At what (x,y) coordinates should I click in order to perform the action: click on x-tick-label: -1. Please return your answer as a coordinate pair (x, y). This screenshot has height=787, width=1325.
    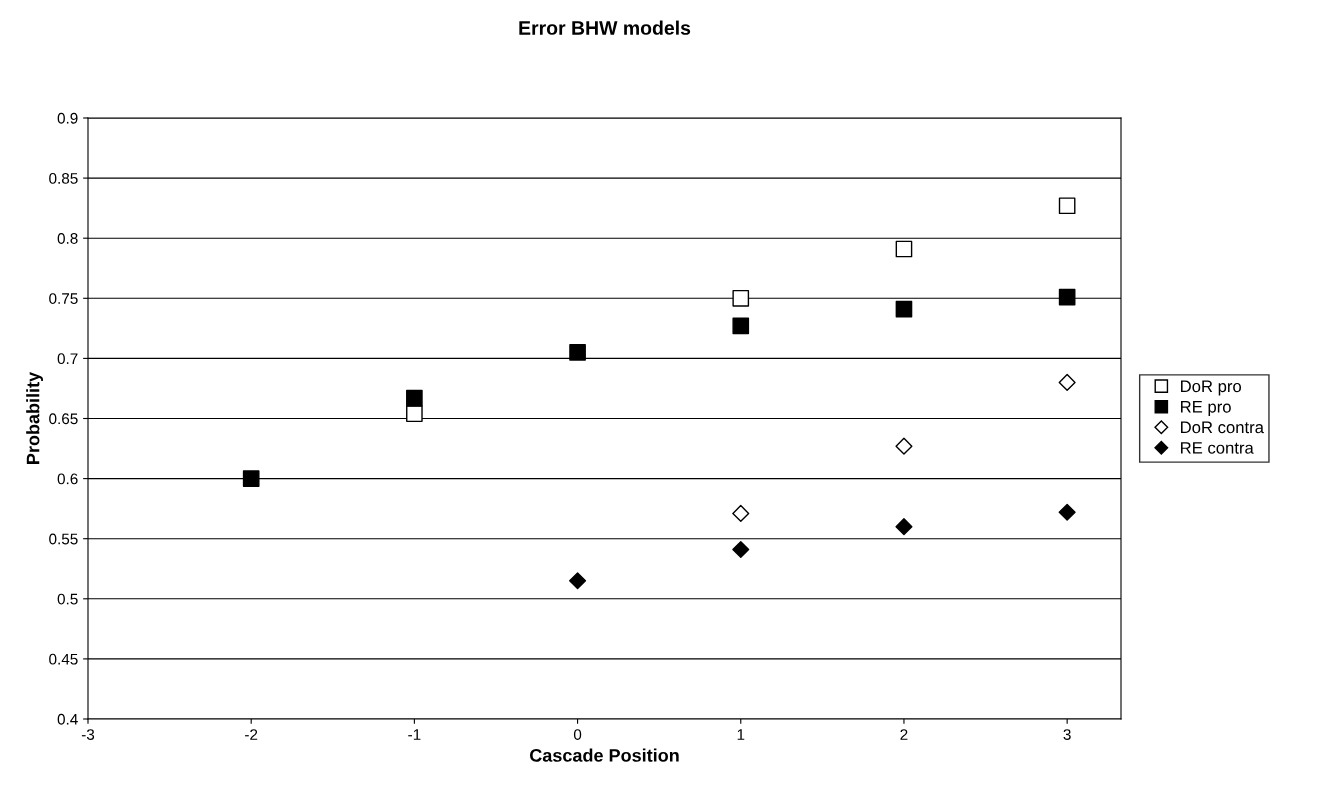
    Looking at the image, I should click on (414, 734).